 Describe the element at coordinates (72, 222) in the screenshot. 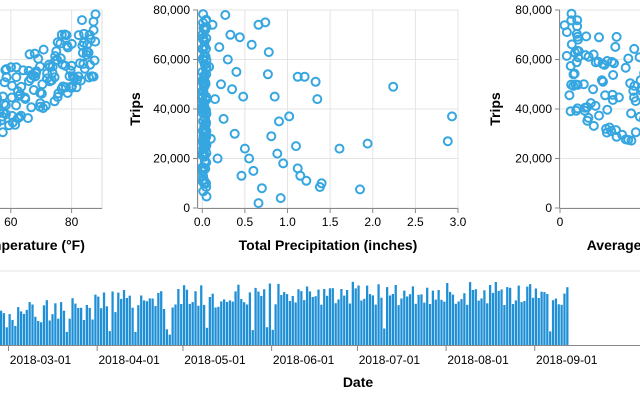

I see `x-tick-label: 80` at that location.